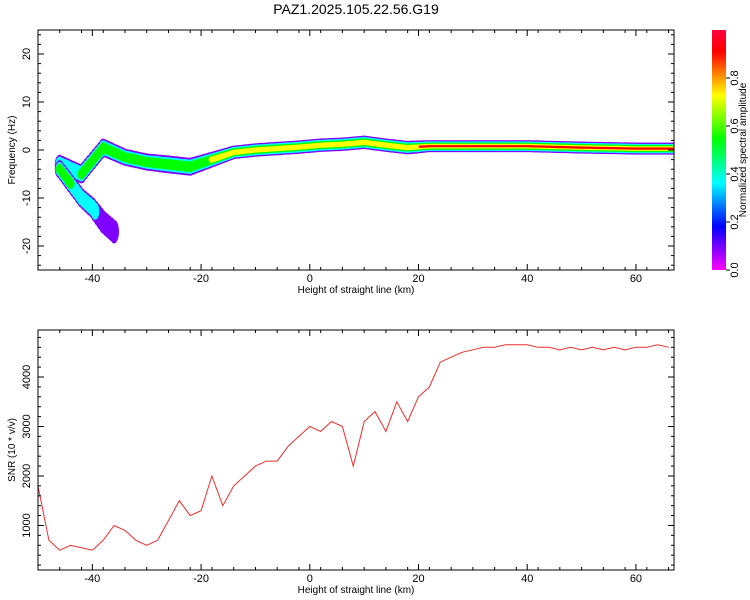 Image resolution: width=750 pixels, height=600 pixels. I want to click on spectrogram-x-tick-label: 20, so click(418, 279).